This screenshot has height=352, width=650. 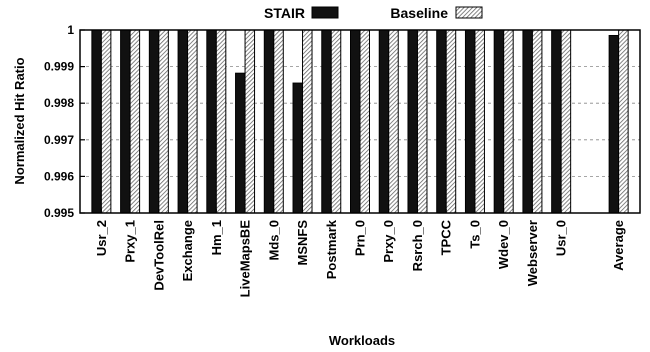 I want to click on x-tick-label: Average, so click(x=618, y=245).